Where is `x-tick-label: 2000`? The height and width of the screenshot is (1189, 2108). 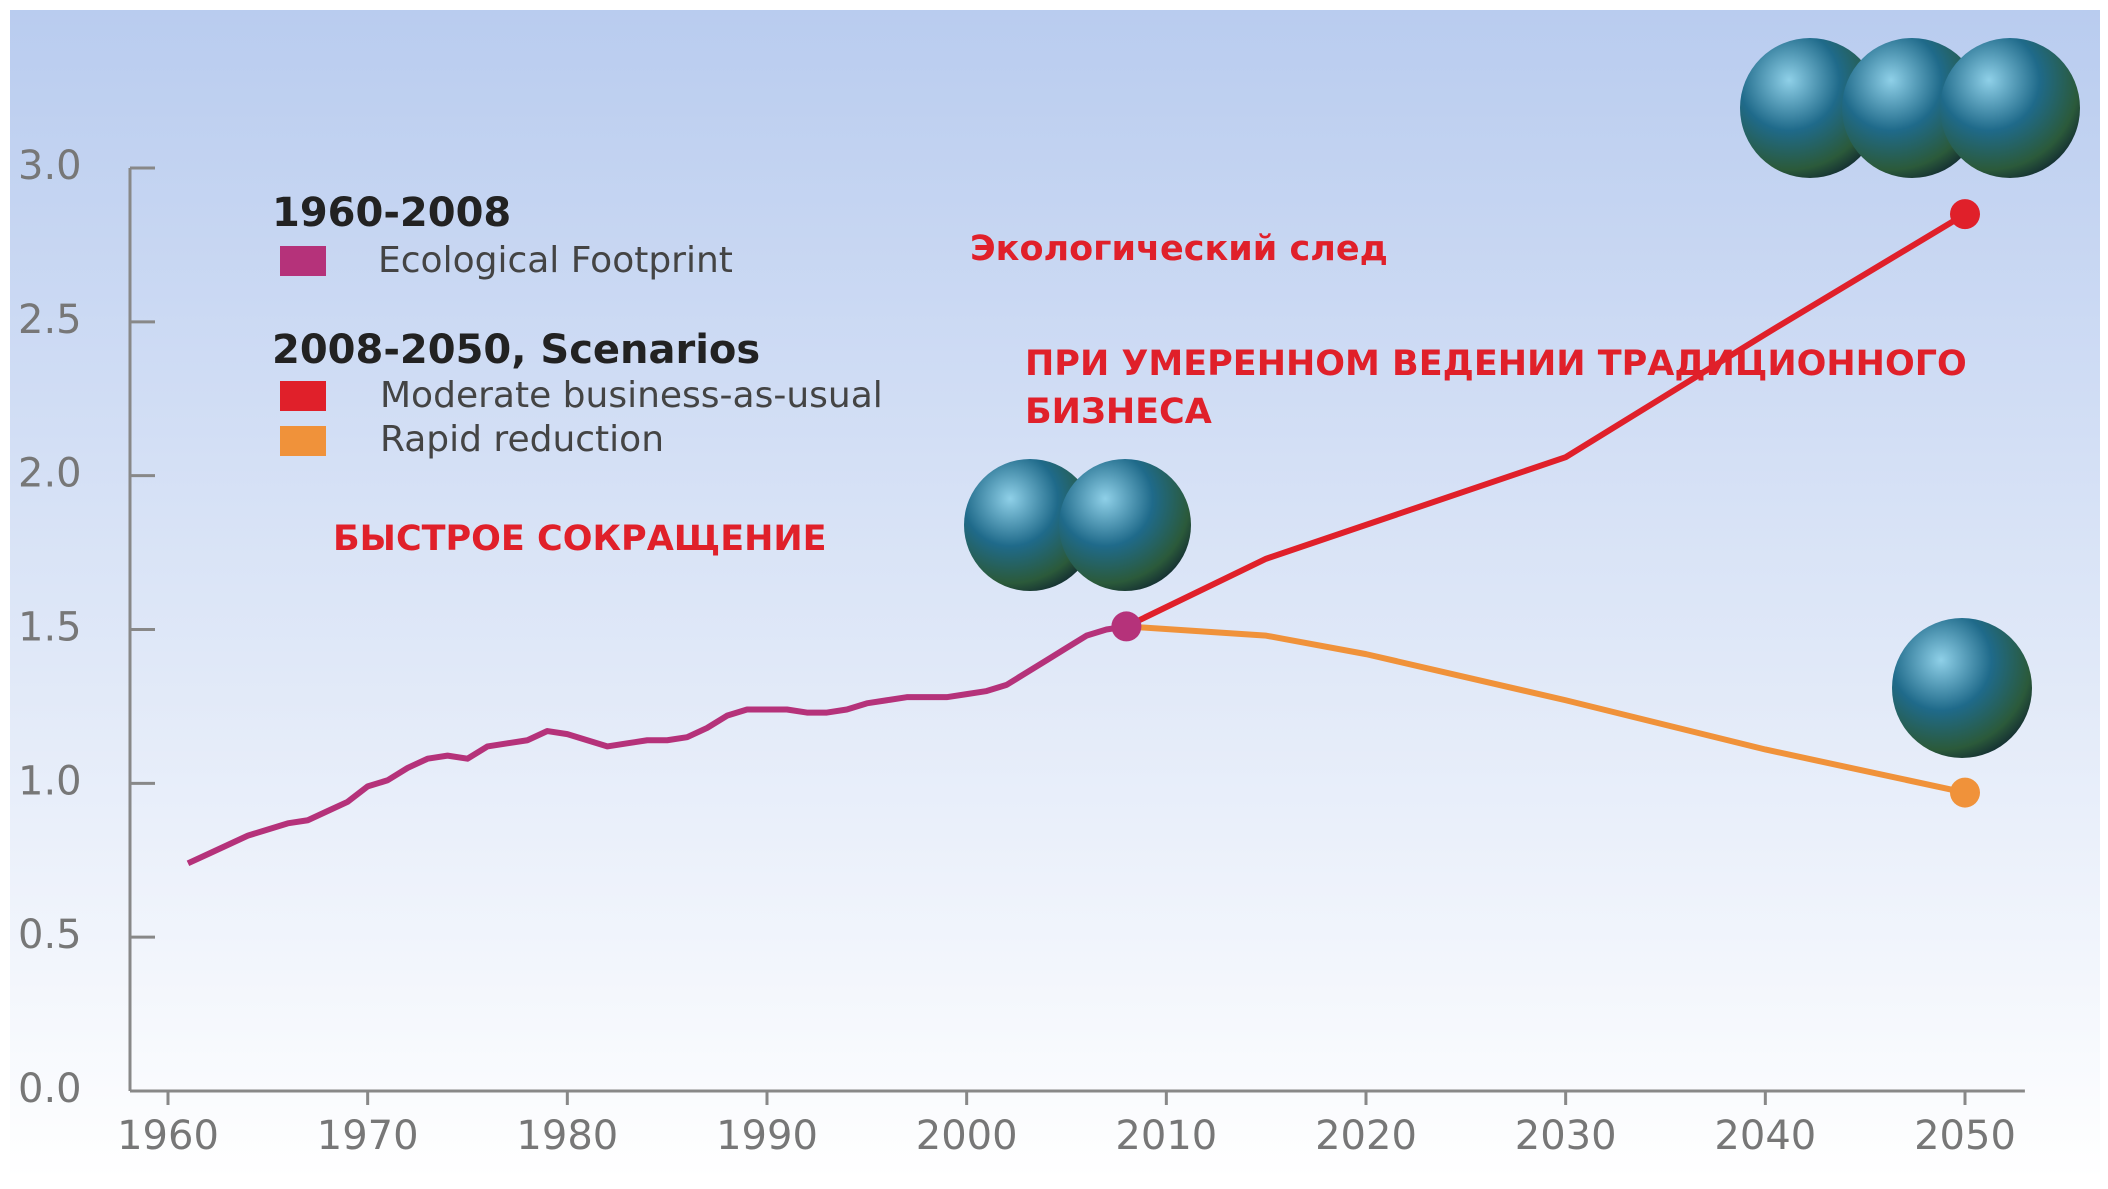 x-tick-label: 2000 is located at coordinates (967, 1136).